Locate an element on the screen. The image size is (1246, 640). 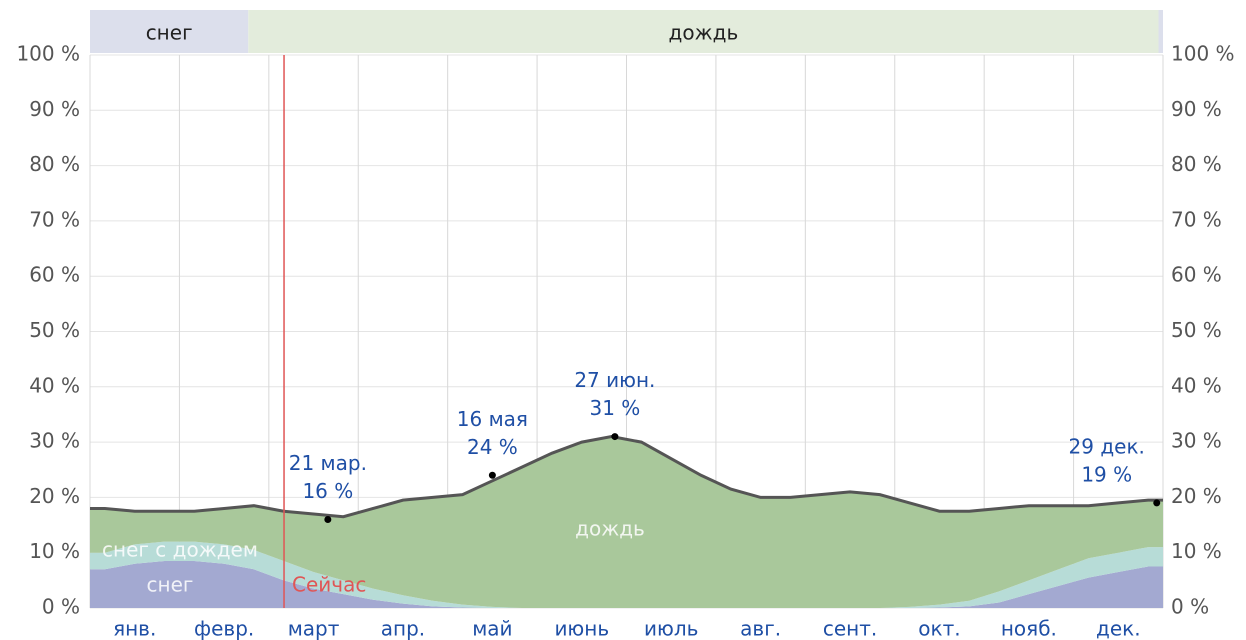
x-tick-label: дек. is located at coordinates (1118, 628).